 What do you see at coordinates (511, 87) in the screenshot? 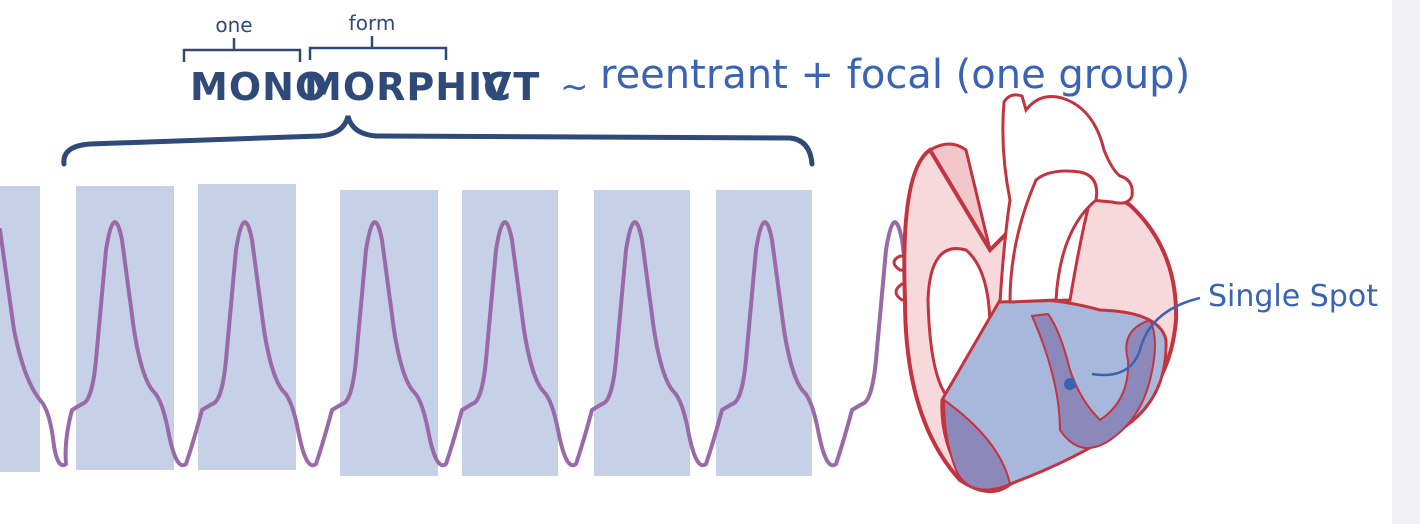
I see `title-suffix: VT` at bounding box center [511, 87].